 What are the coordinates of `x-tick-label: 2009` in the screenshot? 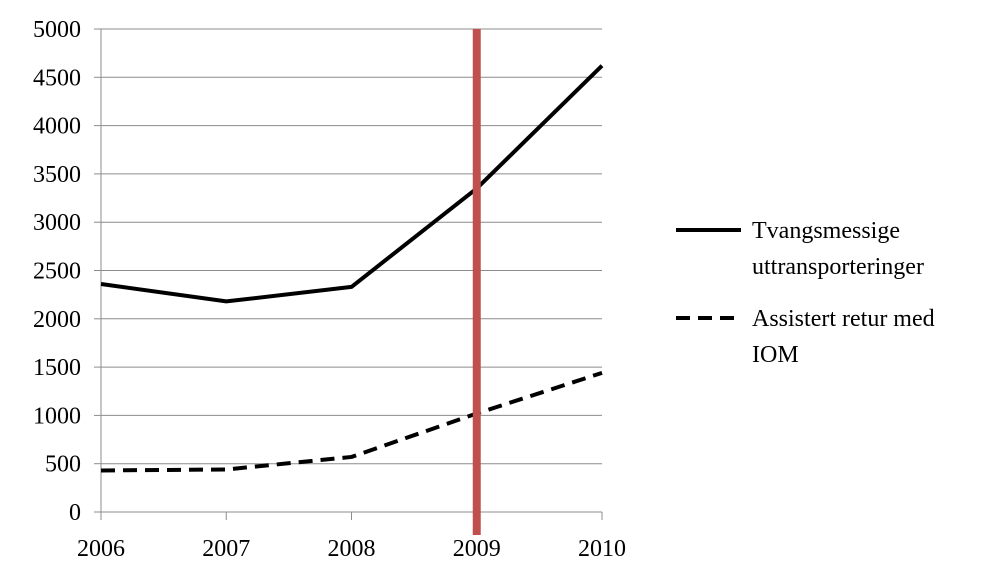 It's located at (477, 549).